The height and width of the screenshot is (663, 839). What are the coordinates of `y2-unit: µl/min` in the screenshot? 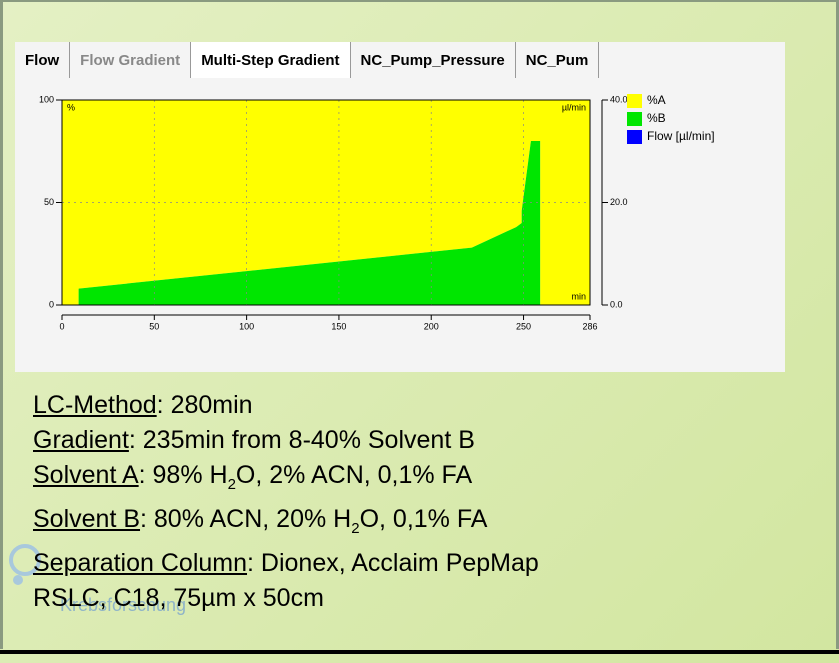 It's located at (574, 107).